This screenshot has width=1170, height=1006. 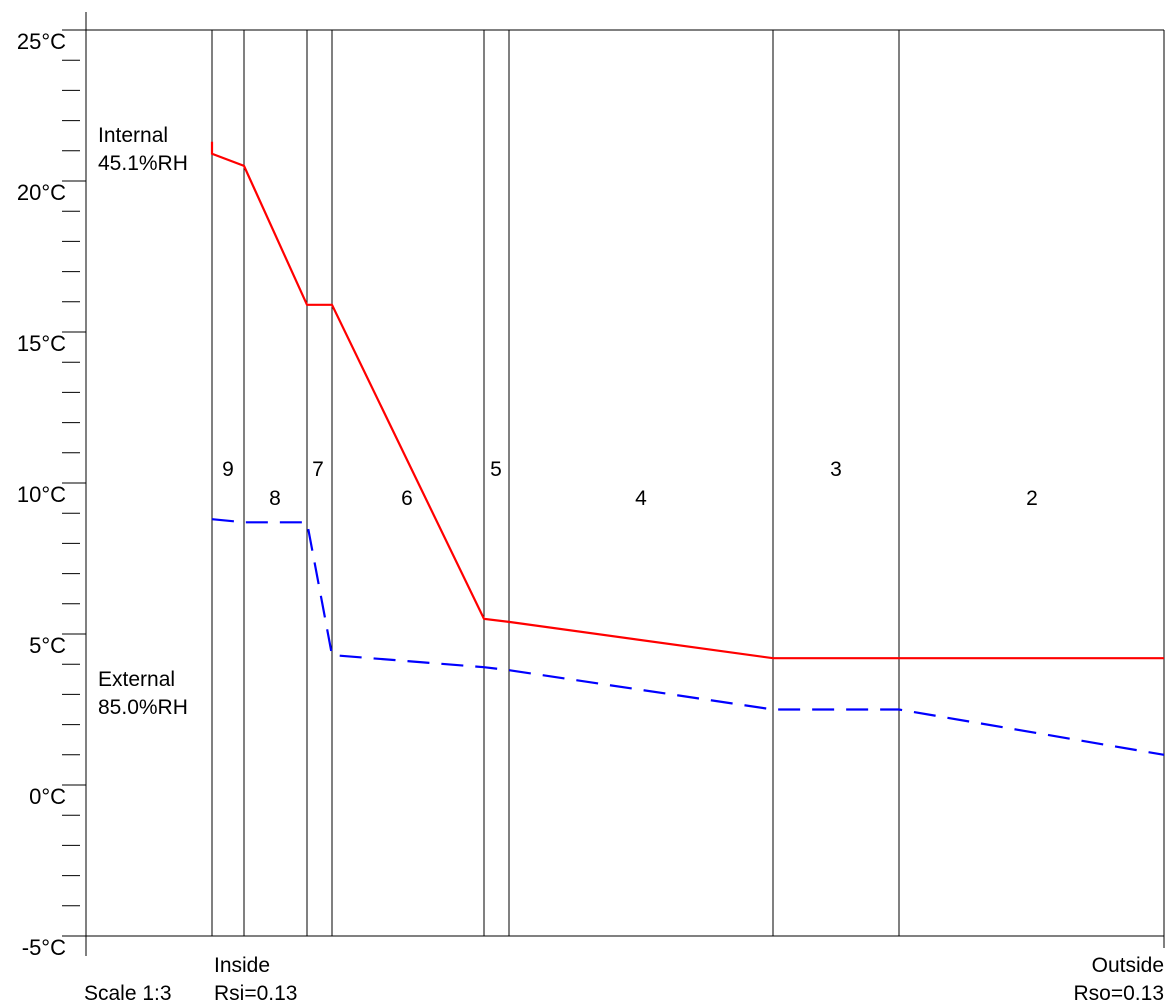 What do you see at coordinates (44, 947) in the screenshot?
I see `y-tick-label: -5°C` at bounding box center [44, 947].